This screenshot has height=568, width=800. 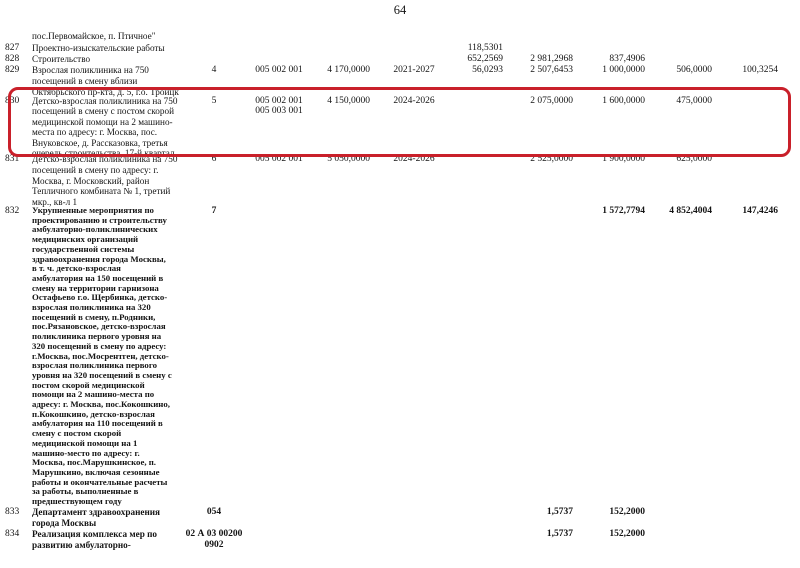 What do you see at coordinates (414, 69) in the screenshot?
I see `construction-years: 2021-2027` at bounding box center [414, 69].